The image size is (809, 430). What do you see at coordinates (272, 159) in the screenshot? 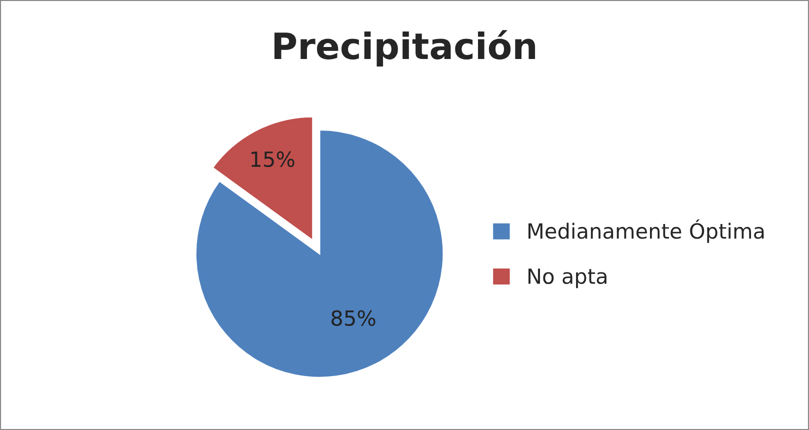
I see `data-label: 15%` at bounding box center [272, 159].